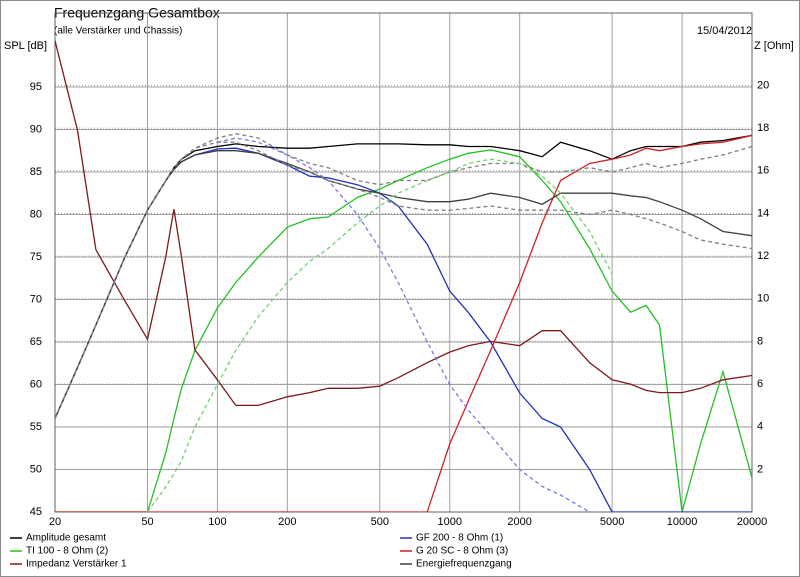 The height and width of the screenshot is (577, 800). Describe the element at coordinates (36, 257) in the screenshot. I see `y-tick-label: 75` at that location.